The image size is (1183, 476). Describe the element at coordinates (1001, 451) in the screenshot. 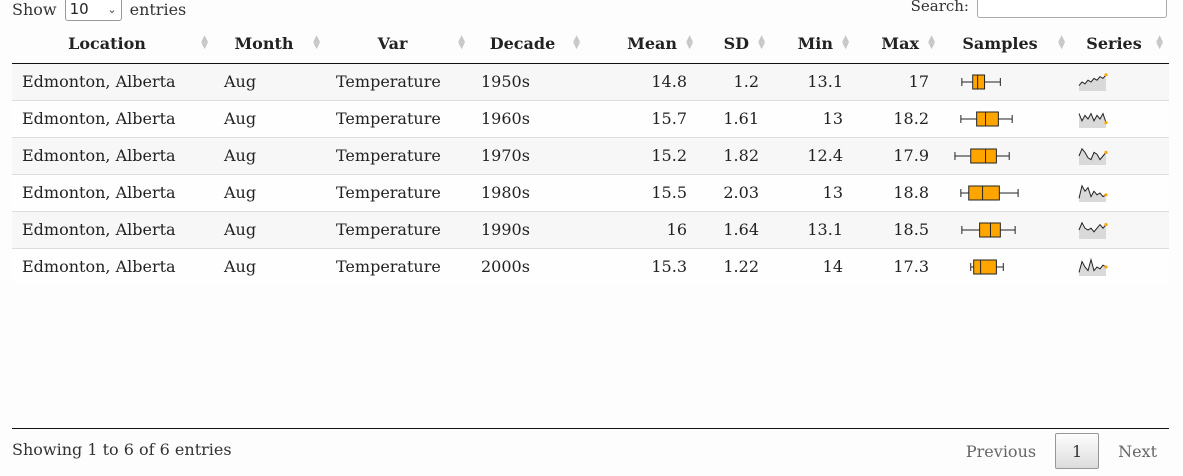

I see `previous-button: Previous` at that location.